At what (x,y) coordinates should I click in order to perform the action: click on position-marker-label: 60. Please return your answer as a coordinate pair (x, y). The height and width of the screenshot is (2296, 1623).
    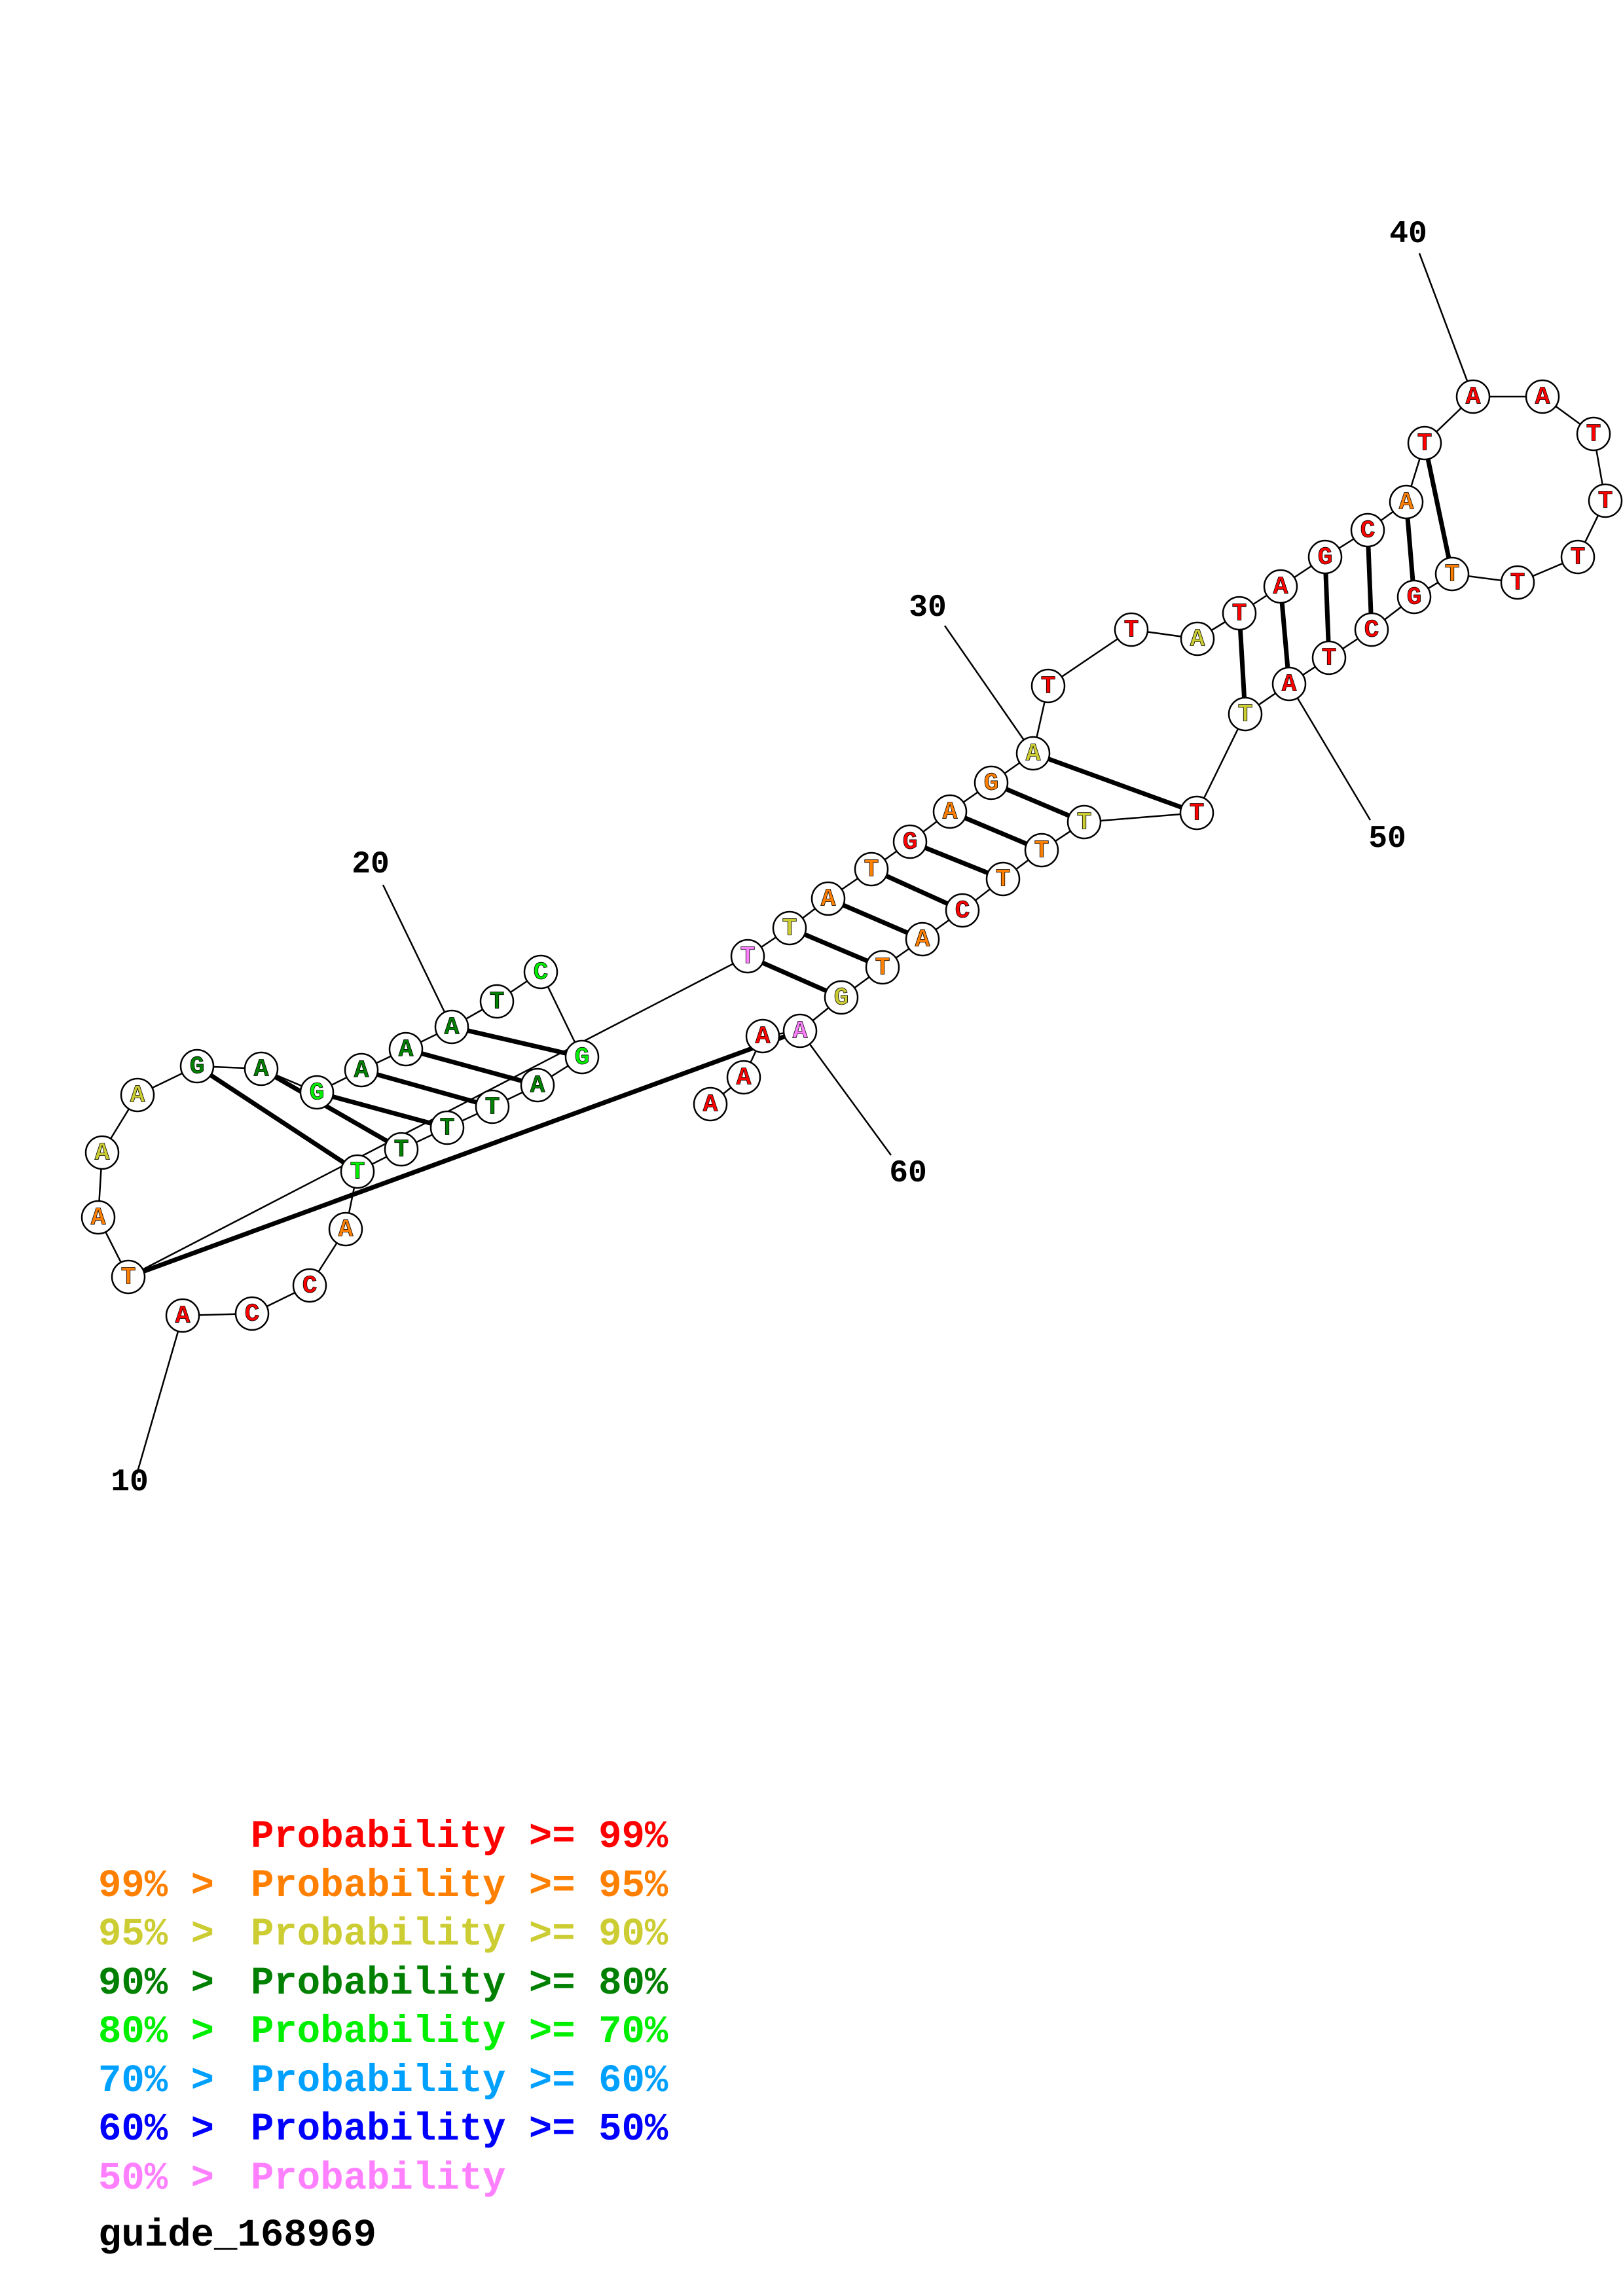
    Looking at the image, I should click on (908, 1173).